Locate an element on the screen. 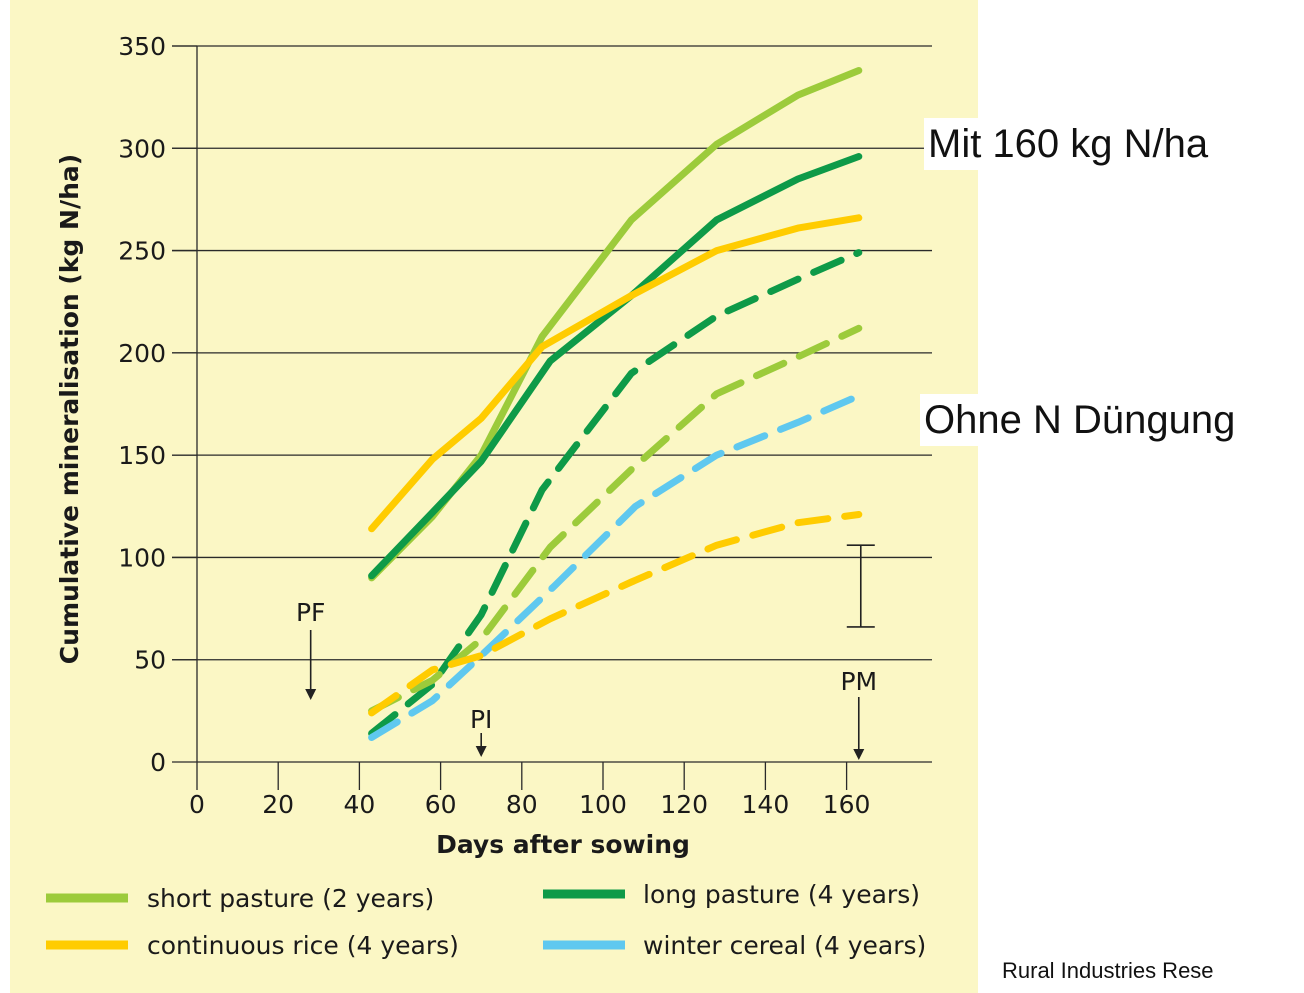 This screenshot has width=1304, height=993. legend-label-long-pasture-4-years-: long pasture (4 years) is located at coordinates (781, 894).